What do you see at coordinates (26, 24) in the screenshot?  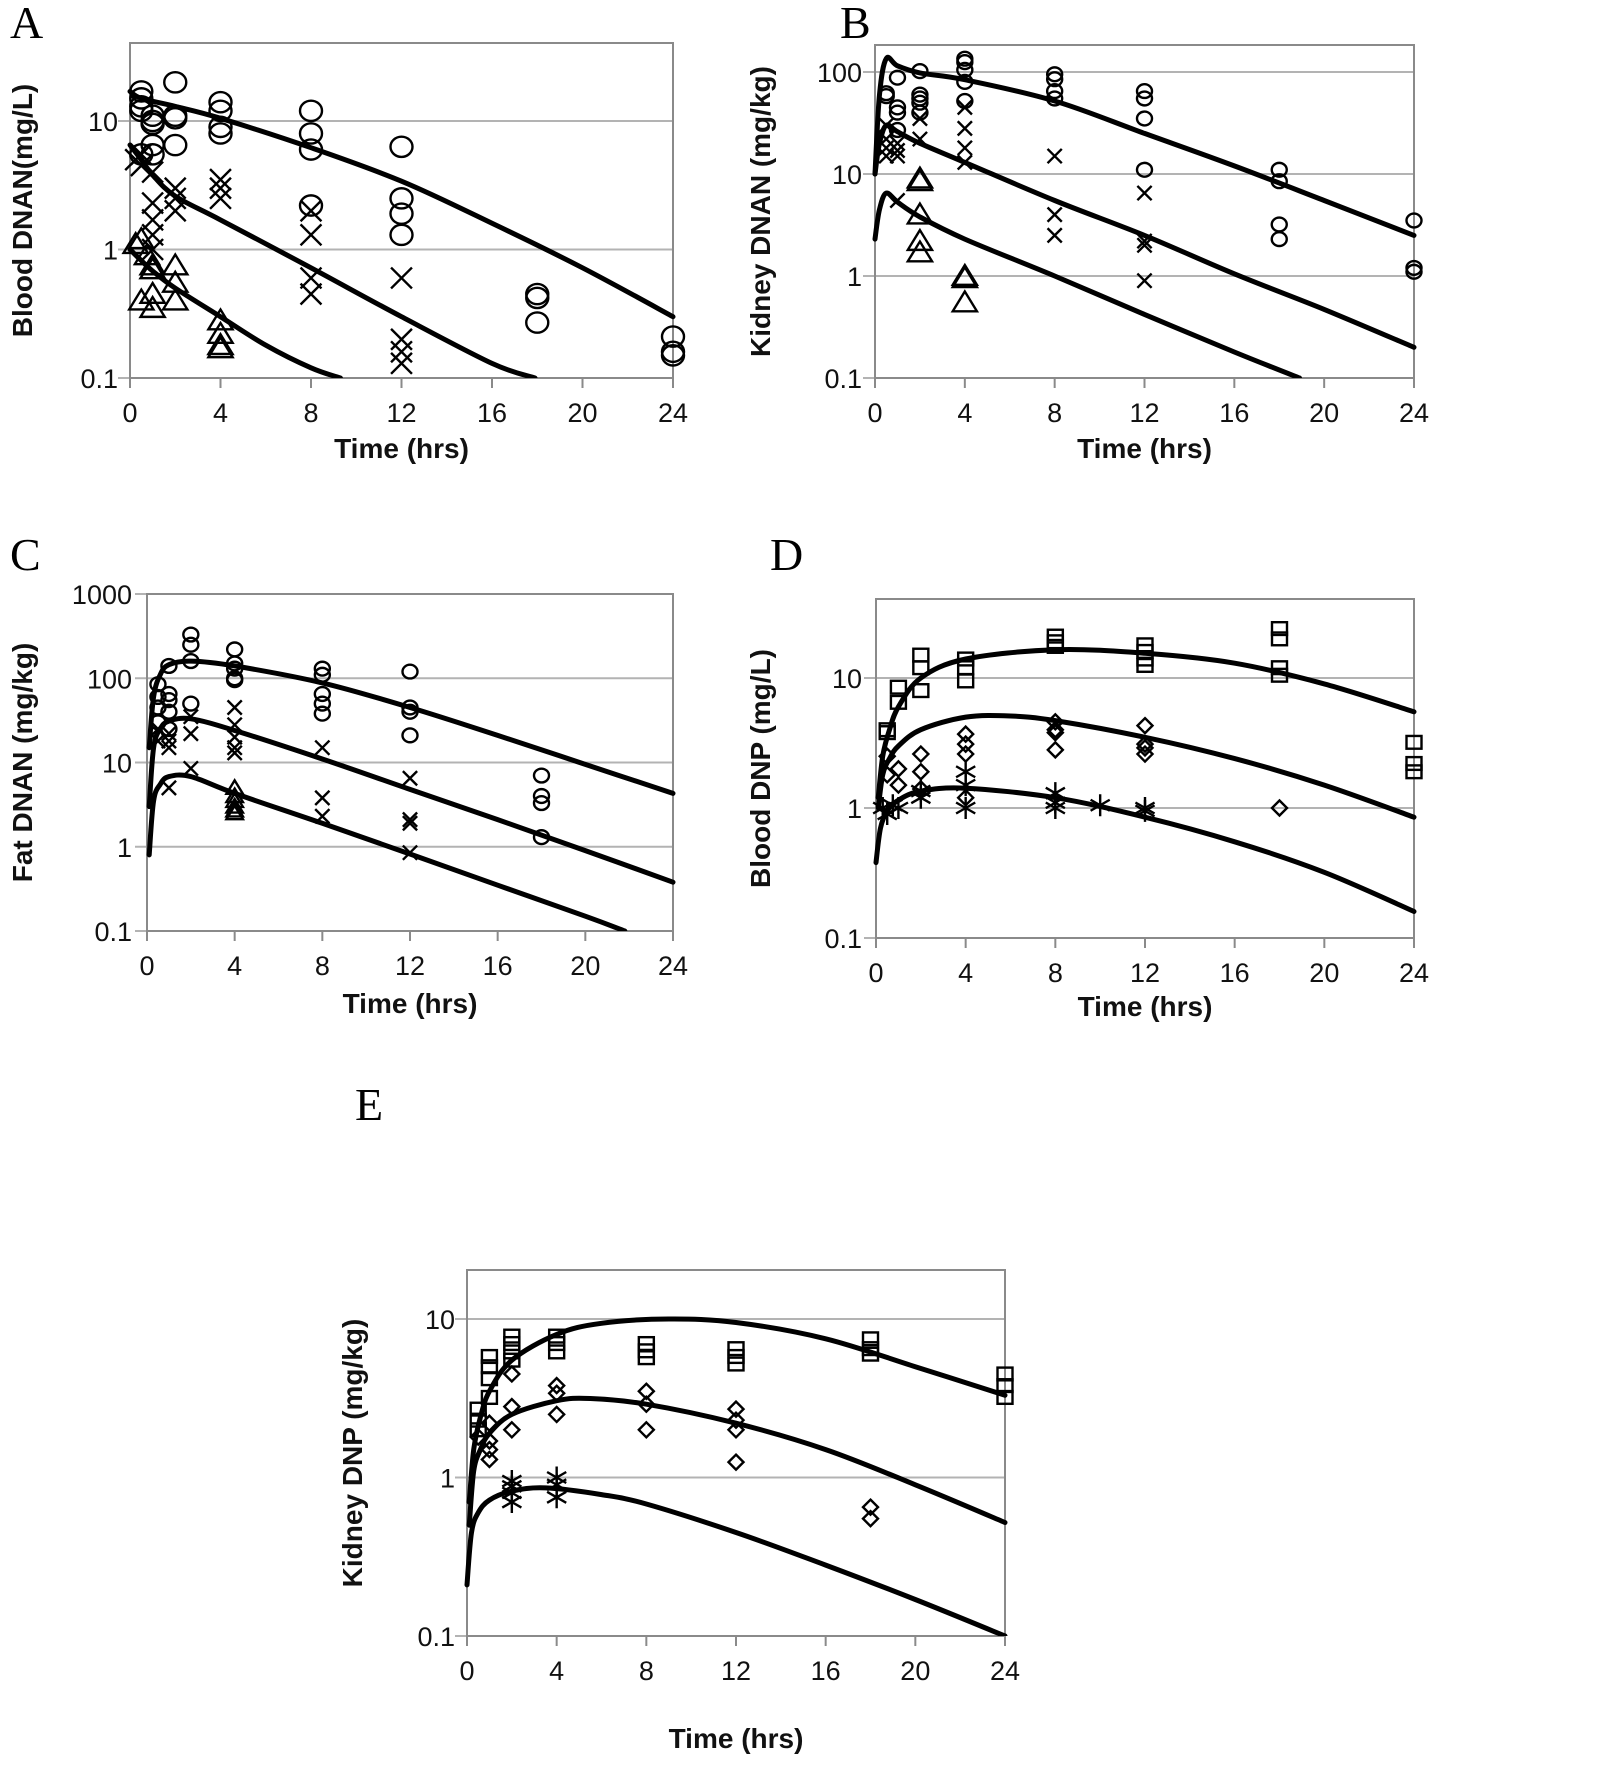 I see `panel-label: A` at bounding box center [26, 24].